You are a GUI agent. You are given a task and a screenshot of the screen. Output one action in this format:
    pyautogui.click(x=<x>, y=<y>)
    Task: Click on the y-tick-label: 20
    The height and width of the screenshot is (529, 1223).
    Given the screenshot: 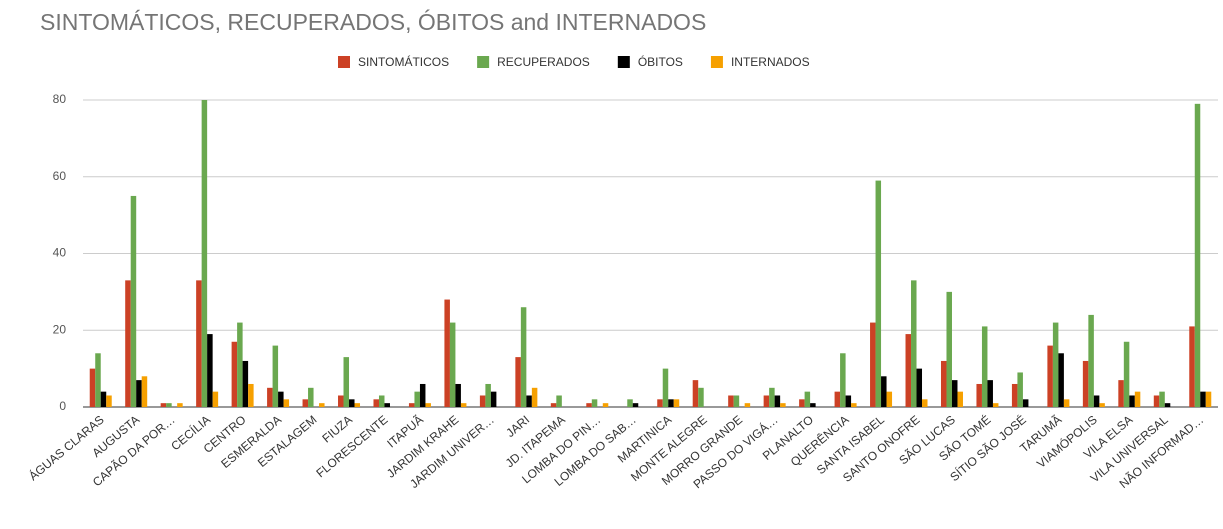 What is the action you would take?
    pyautogui.click(x=60, y=329)
    